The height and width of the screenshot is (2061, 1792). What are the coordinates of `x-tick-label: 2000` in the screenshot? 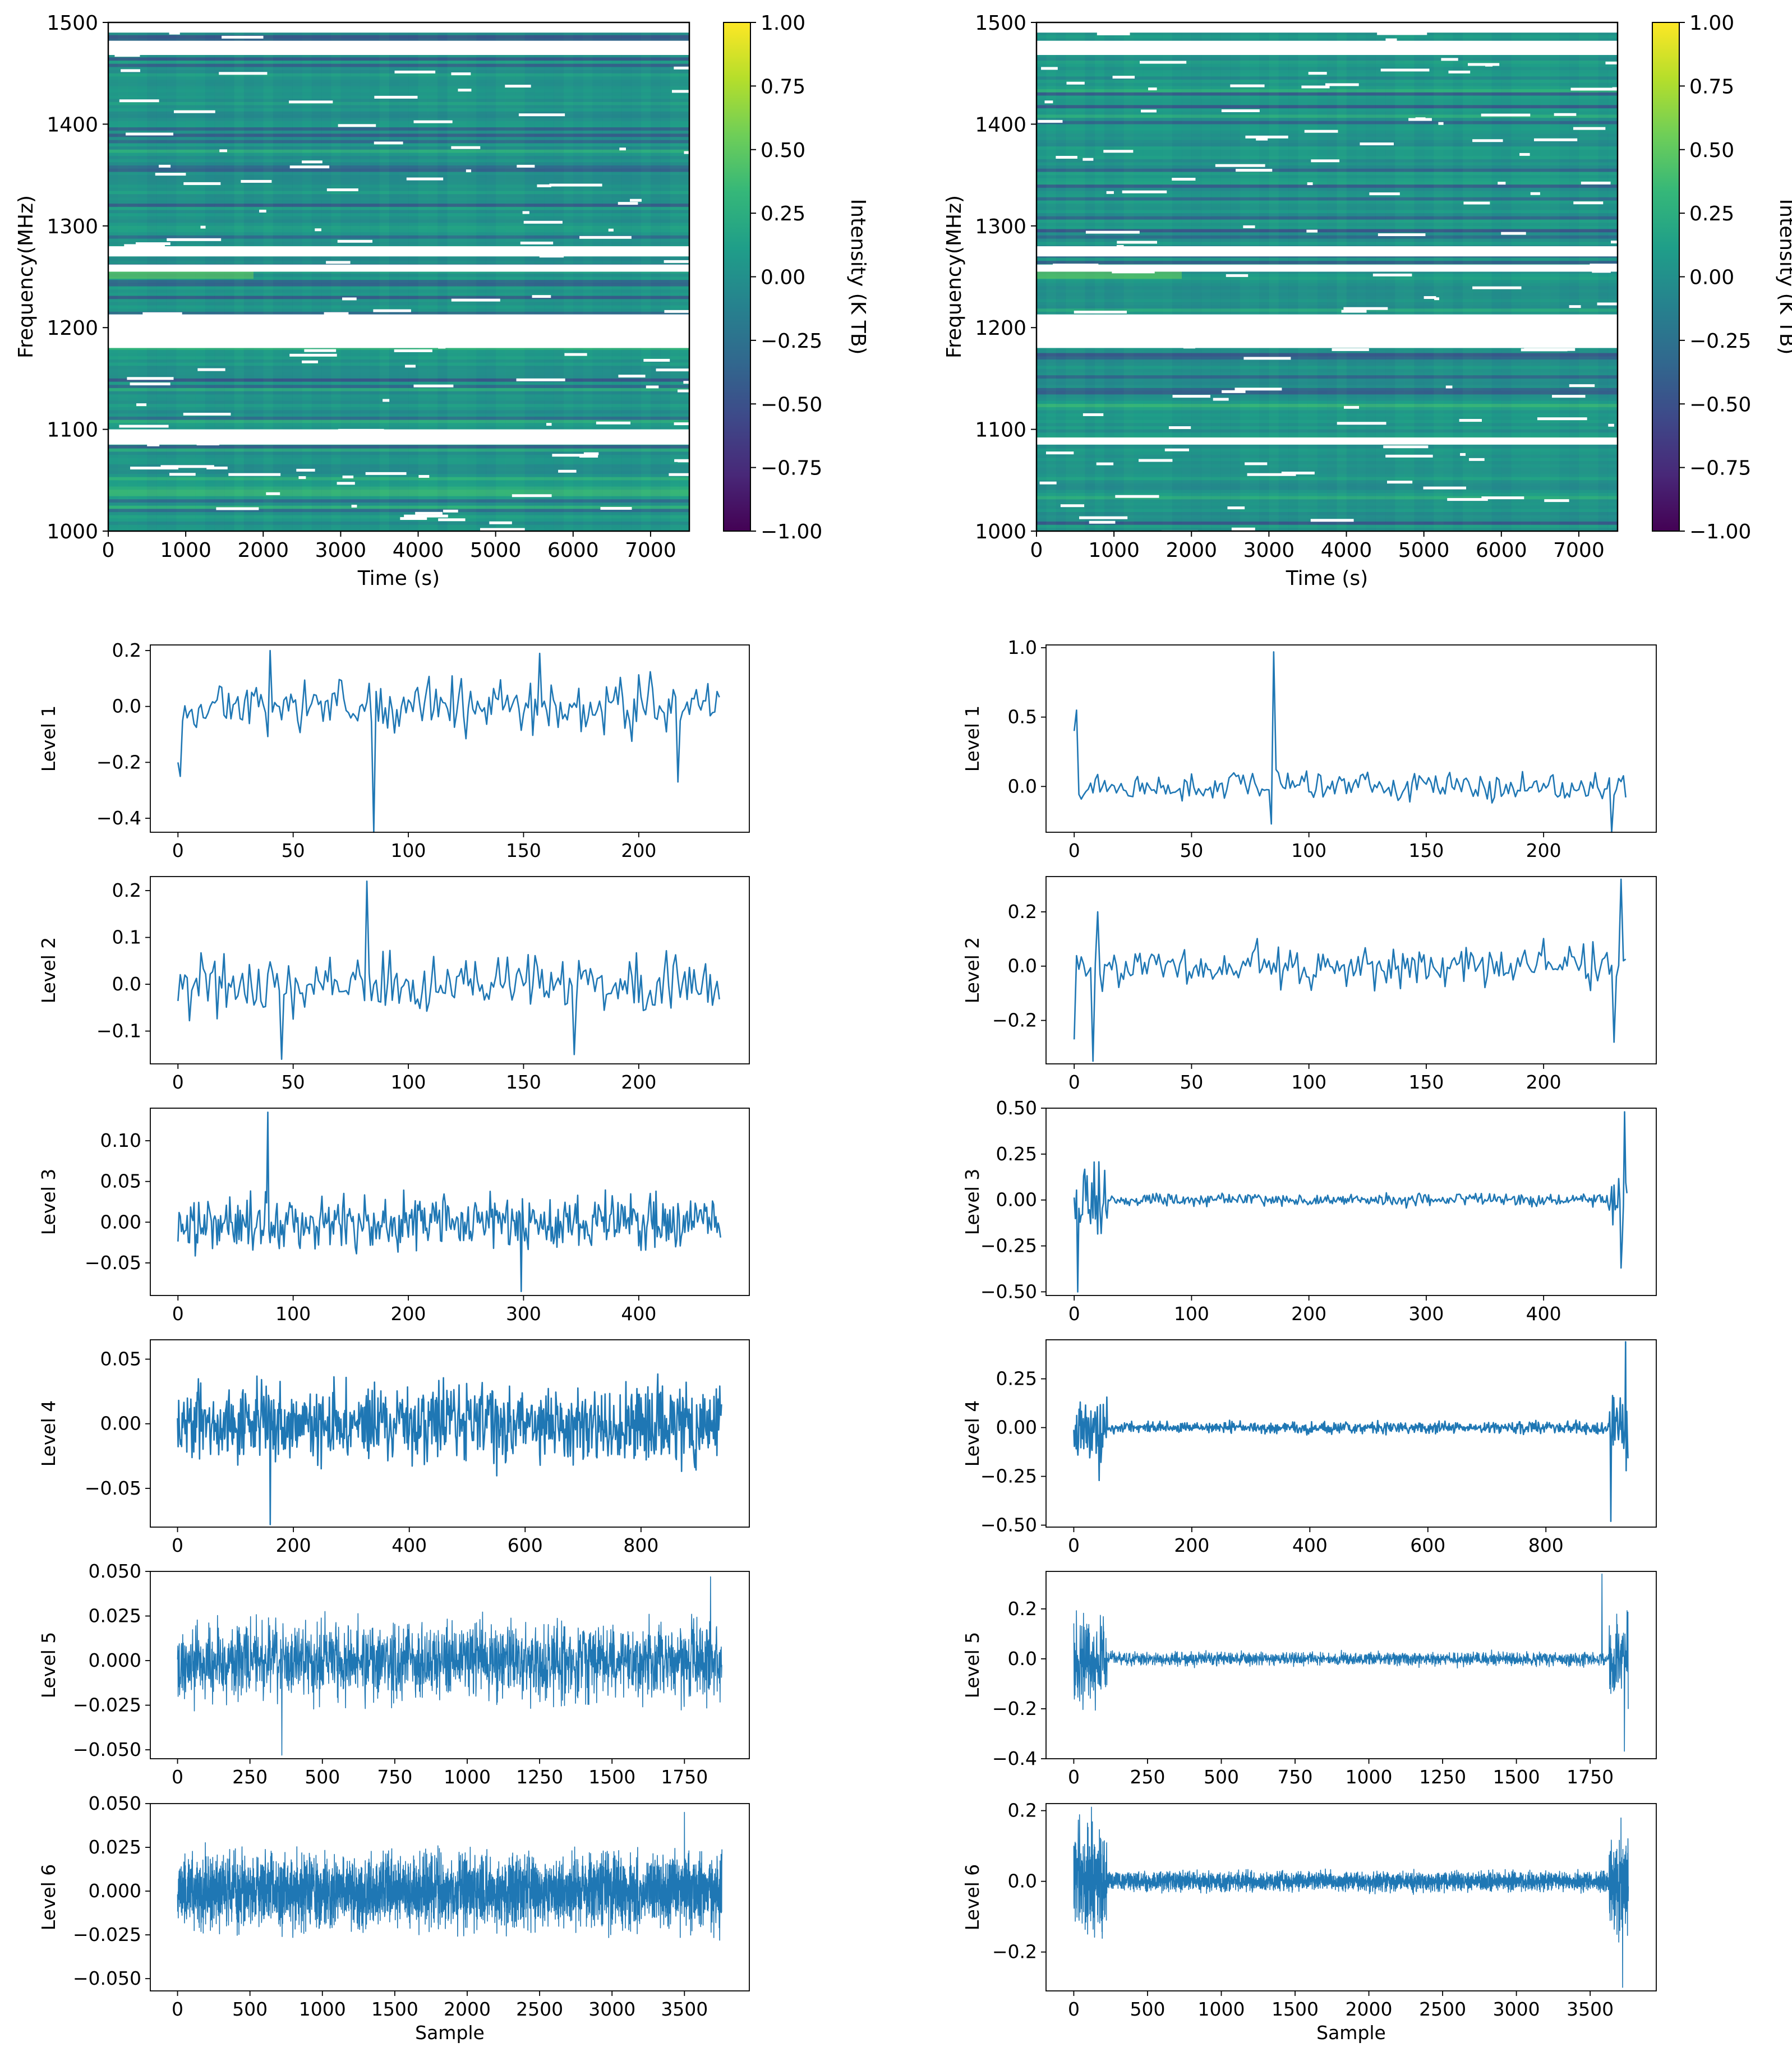 It's located at (1369, 2009).